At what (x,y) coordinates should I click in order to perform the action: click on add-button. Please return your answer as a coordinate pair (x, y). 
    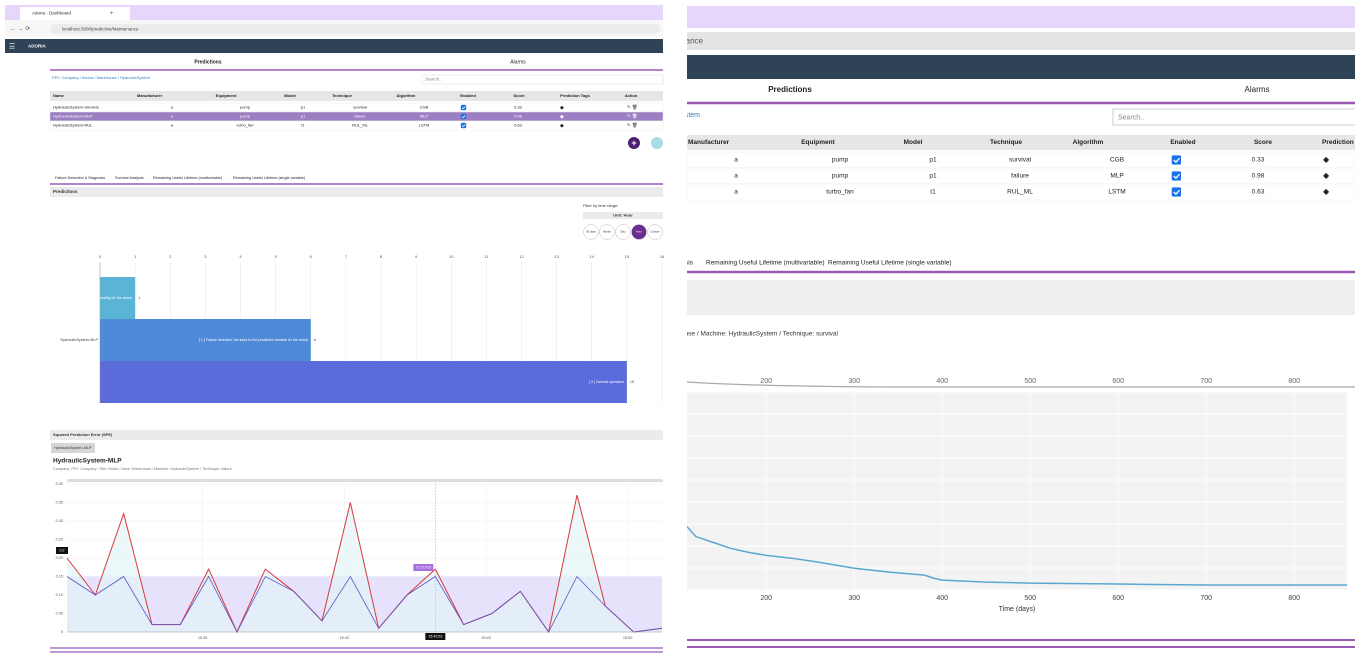
    Looking at the image, I should click on (634, 143).